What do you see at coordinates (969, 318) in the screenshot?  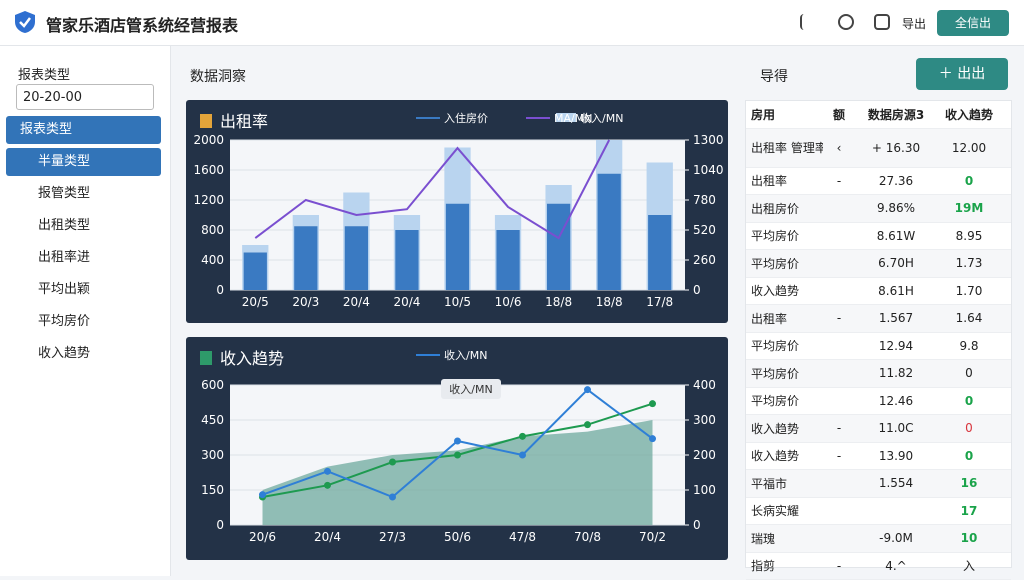 I see `table-cell: 1.64` at bounding box center [969, 318].